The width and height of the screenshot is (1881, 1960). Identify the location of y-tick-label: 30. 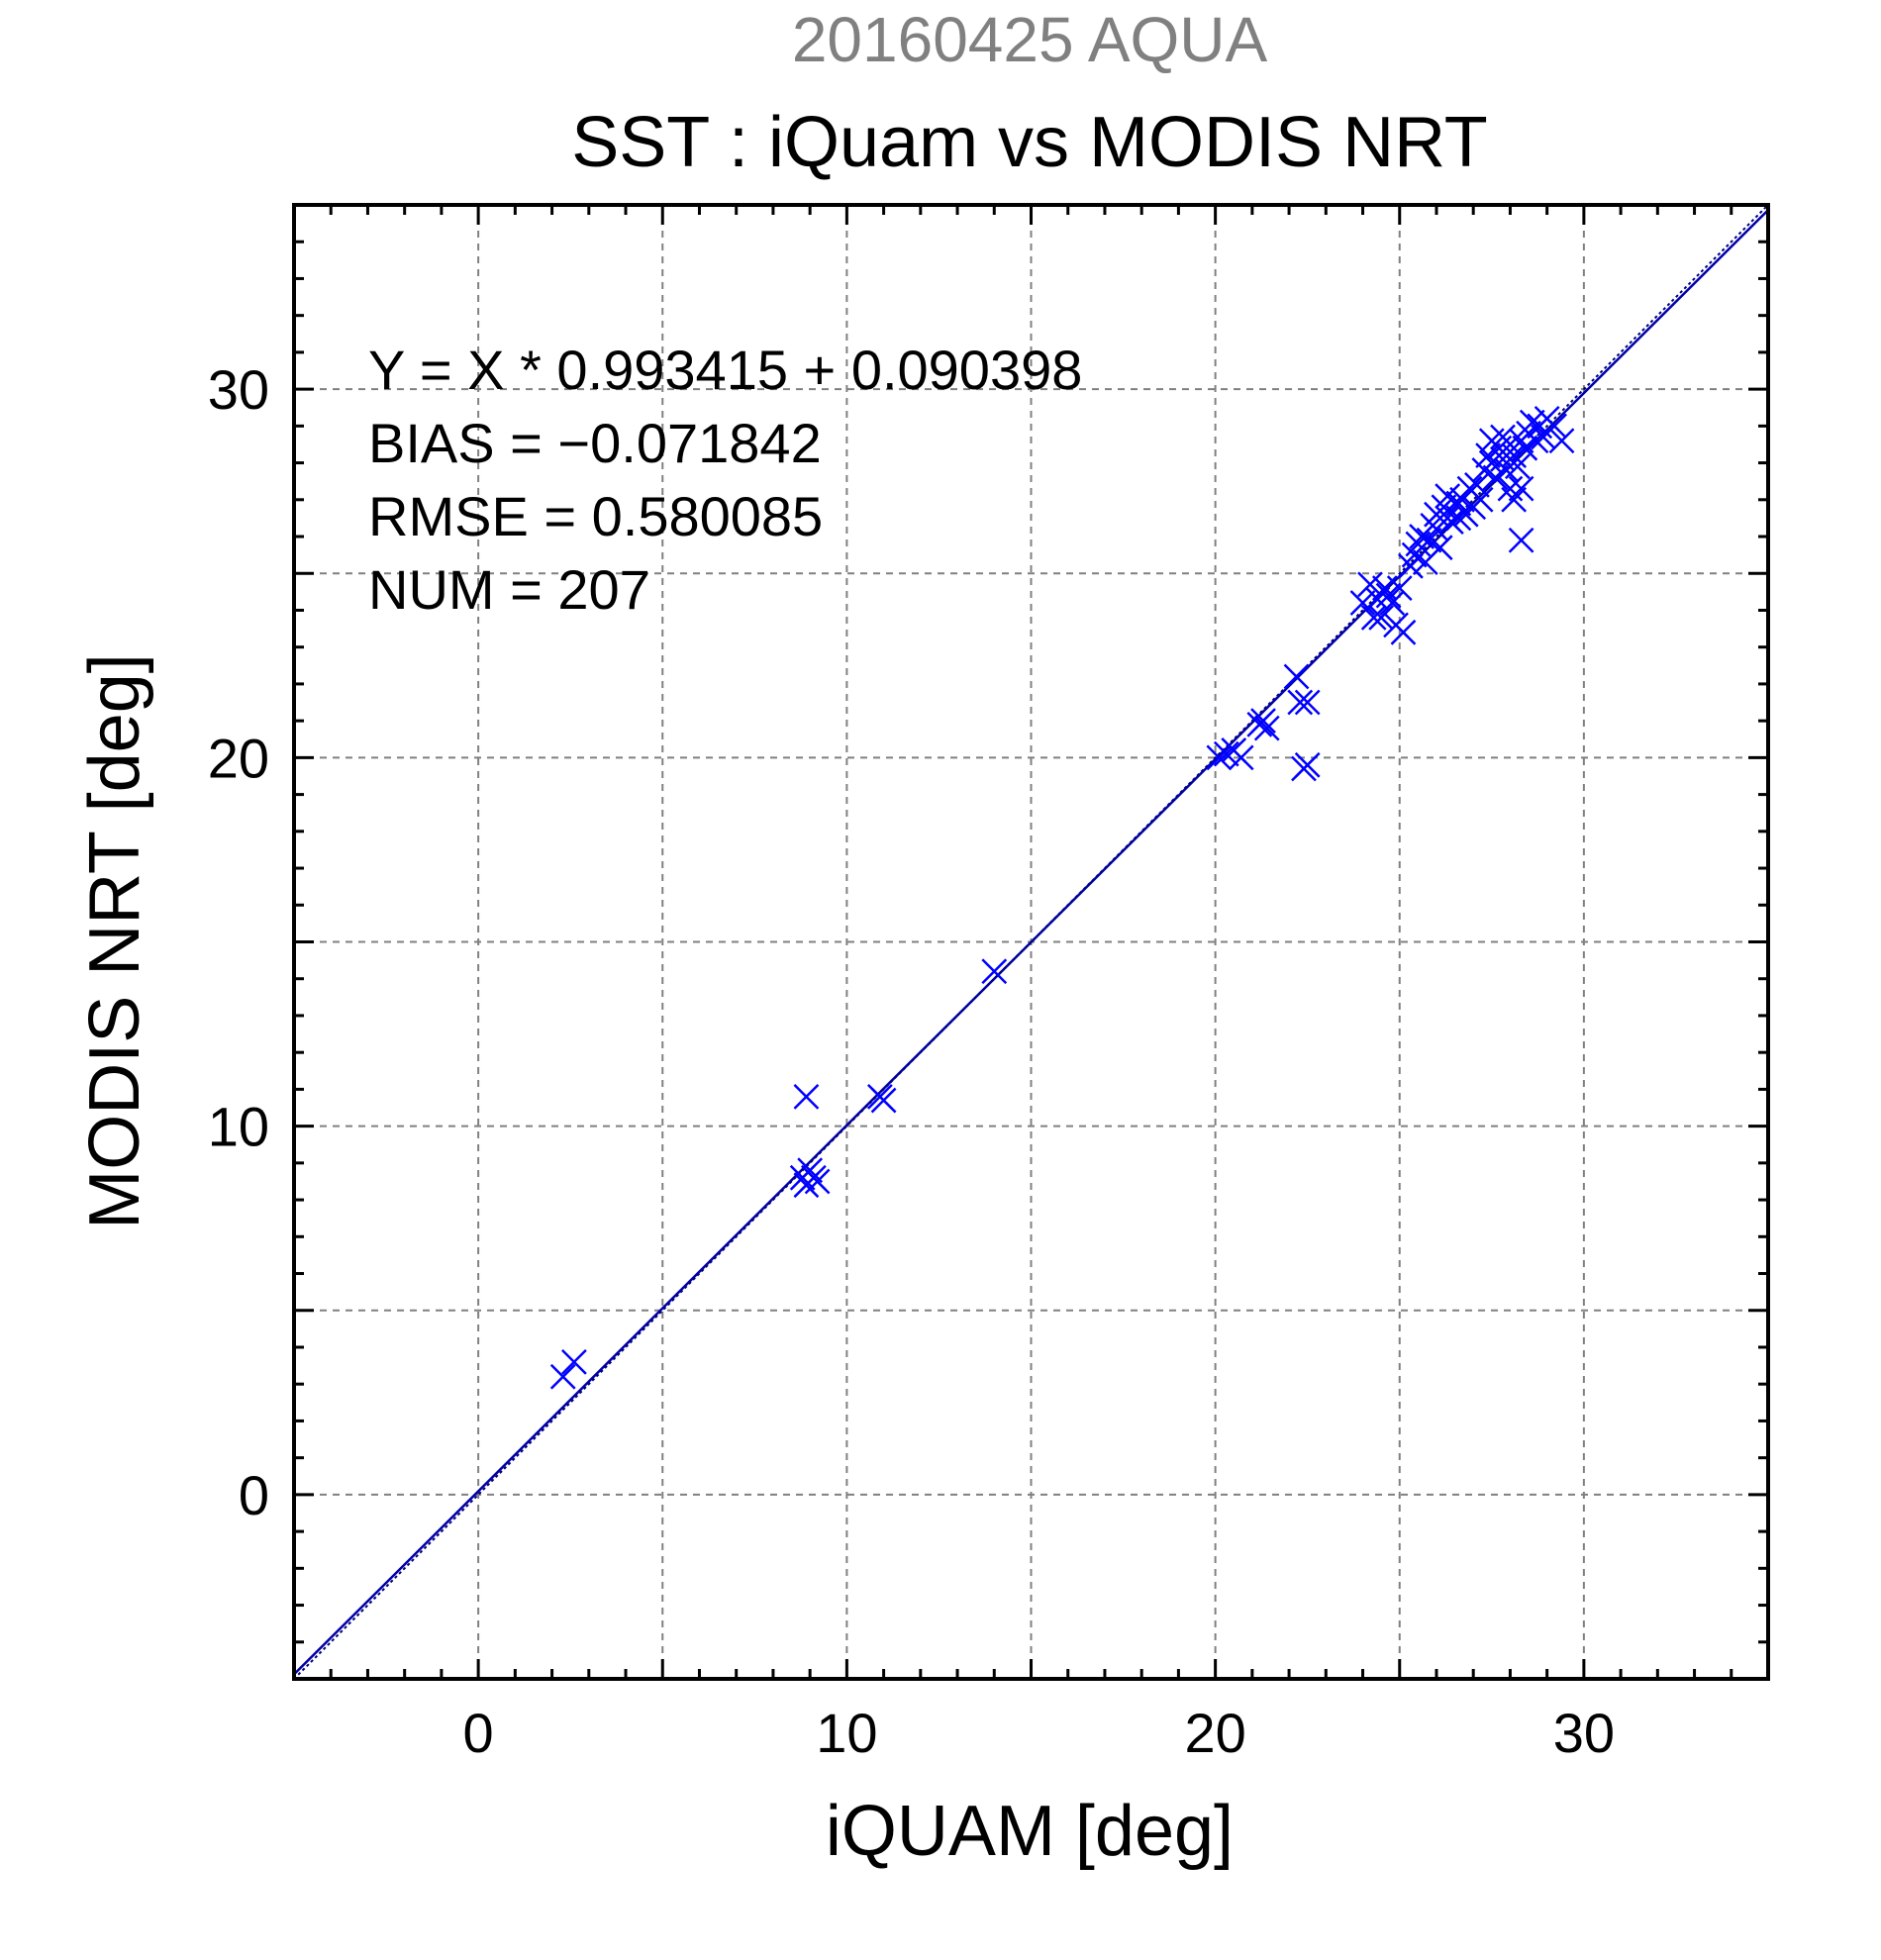
(239, 389).